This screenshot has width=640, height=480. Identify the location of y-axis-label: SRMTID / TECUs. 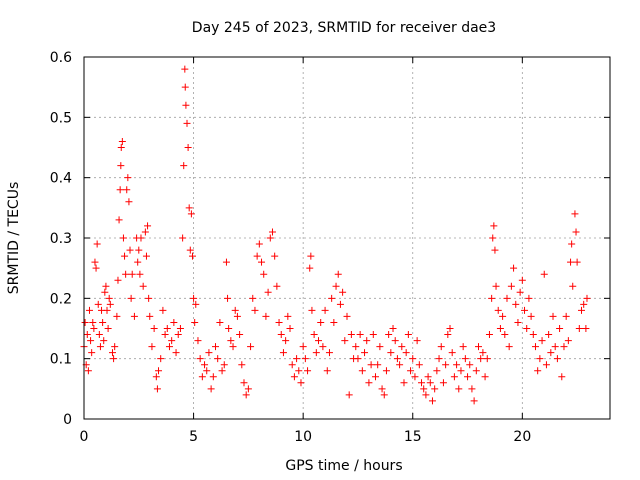
(14, 238).